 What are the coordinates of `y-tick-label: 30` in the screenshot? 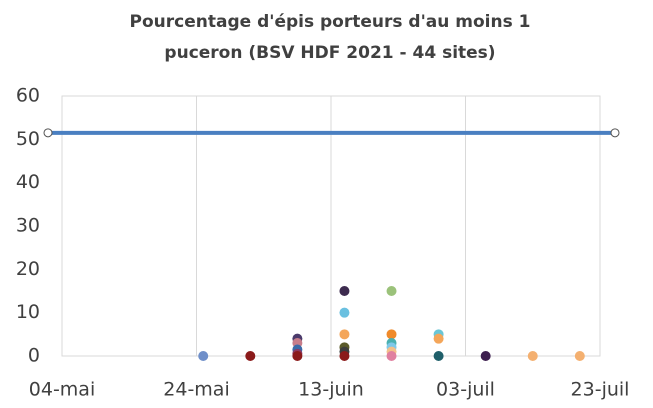 It's located at (28, 226).